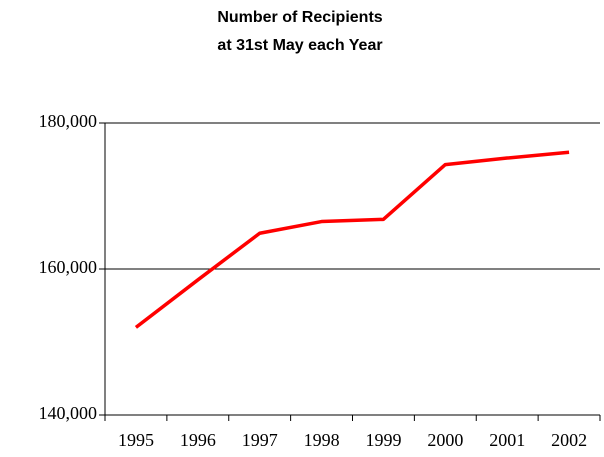 This screenshot has width=604, height=457. I want to click on chart-title: at 31st May each Year, so click(299, 45).